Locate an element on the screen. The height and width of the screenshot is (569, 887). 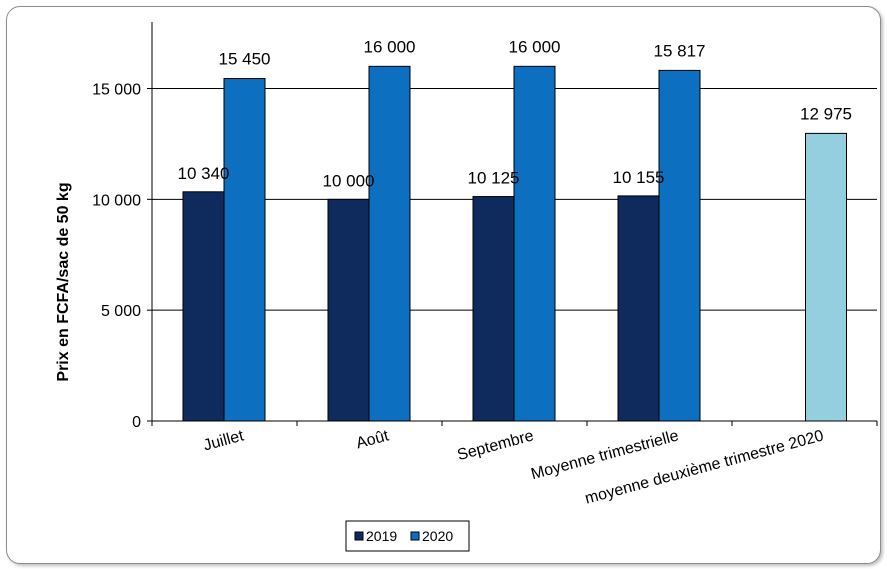
y-tick-label: 15 000 is located at coordinates (116, 90).